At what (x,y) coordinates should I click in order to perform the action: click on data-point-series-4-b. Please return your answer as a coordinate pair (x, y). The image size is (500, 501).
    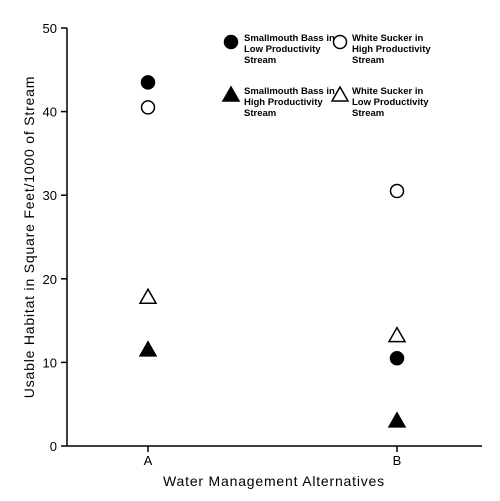
    Looking at the image, I should click on (397, 334).